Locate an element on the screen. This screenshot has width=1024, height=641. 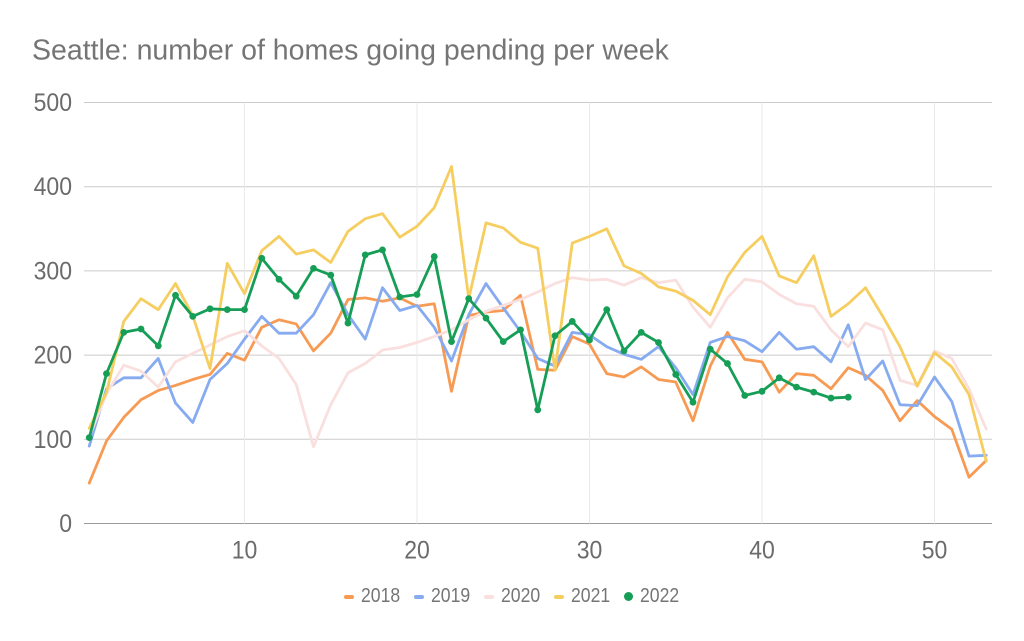
y-axis-label: 0 is located at coordinates (65, 524).